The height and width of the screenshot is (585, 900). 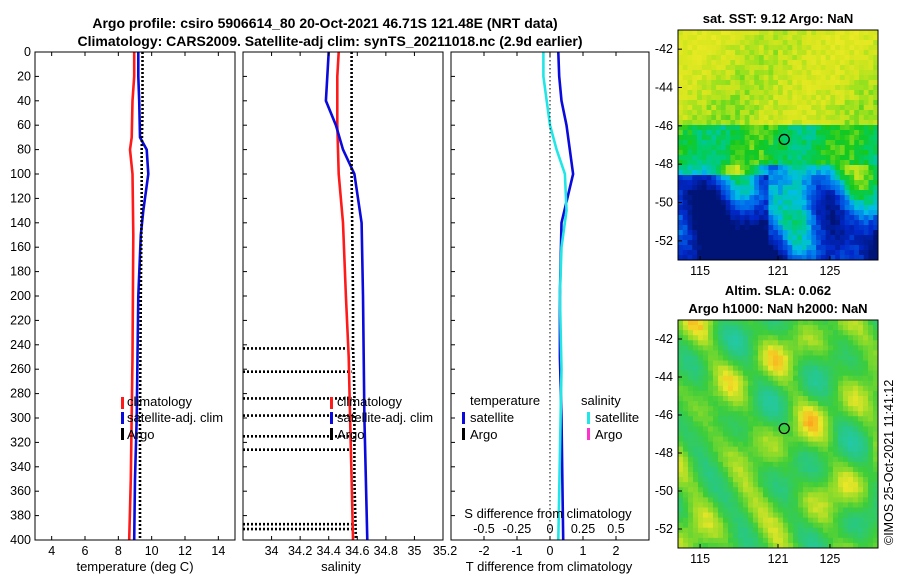 I want to click on legend-swatch-t-satellite, so click(x=463, y=418).